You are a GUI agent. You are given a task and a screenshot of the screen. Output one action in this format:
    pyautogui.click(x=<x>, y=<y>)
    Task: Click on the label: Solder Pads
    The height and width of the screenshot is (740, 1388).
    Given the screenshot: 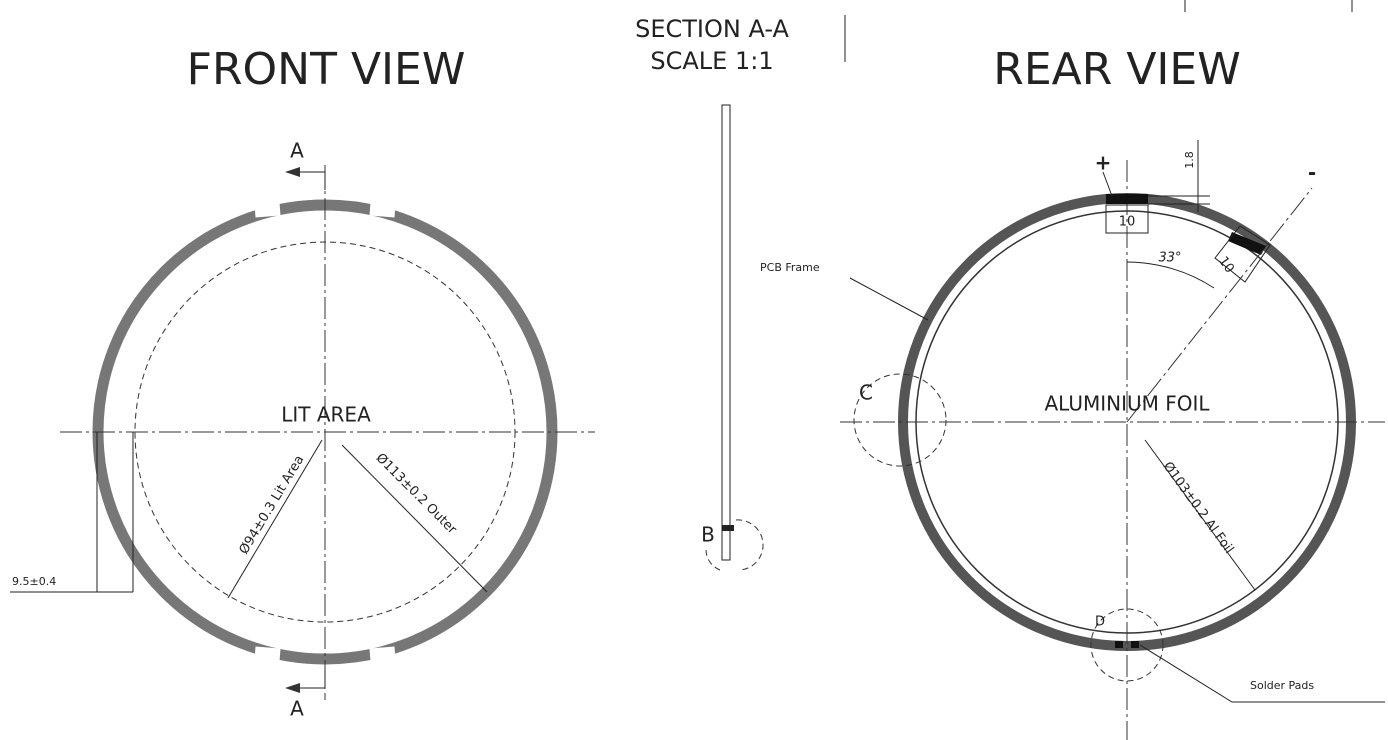 What is the action you would take?
    pyautogui.click(x=1282, y=685)
    